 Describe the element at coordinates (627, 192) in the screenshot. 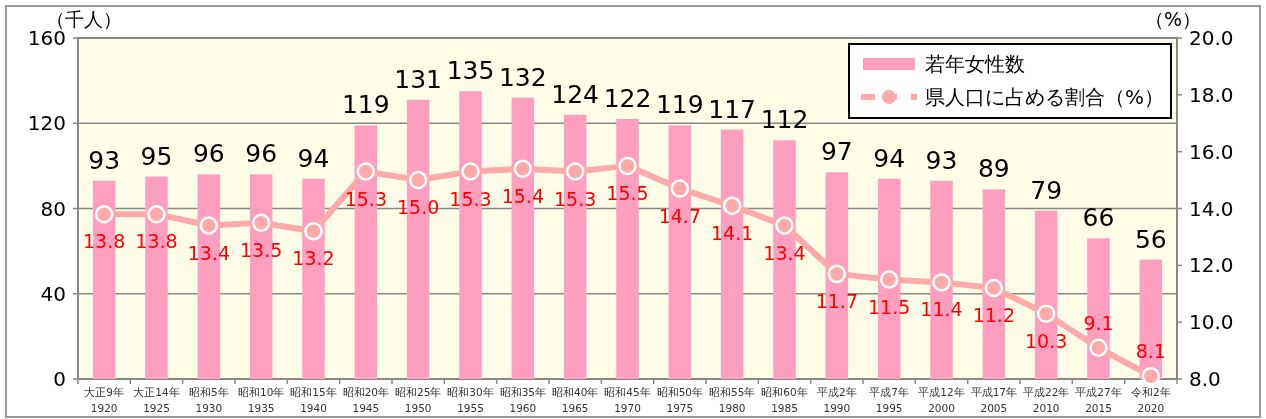

I see `data-label: 15.5` at that location.